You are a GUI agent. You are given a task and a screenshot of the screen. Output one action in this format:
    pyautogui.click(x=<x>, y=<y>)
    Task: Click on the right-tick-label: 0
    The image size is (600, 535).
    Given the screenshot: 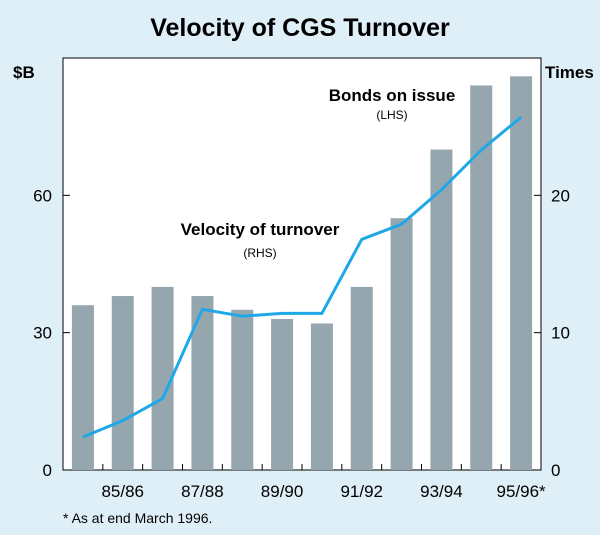 What is the action you would take?
    pyautogui.click(x=555, y=470)
    